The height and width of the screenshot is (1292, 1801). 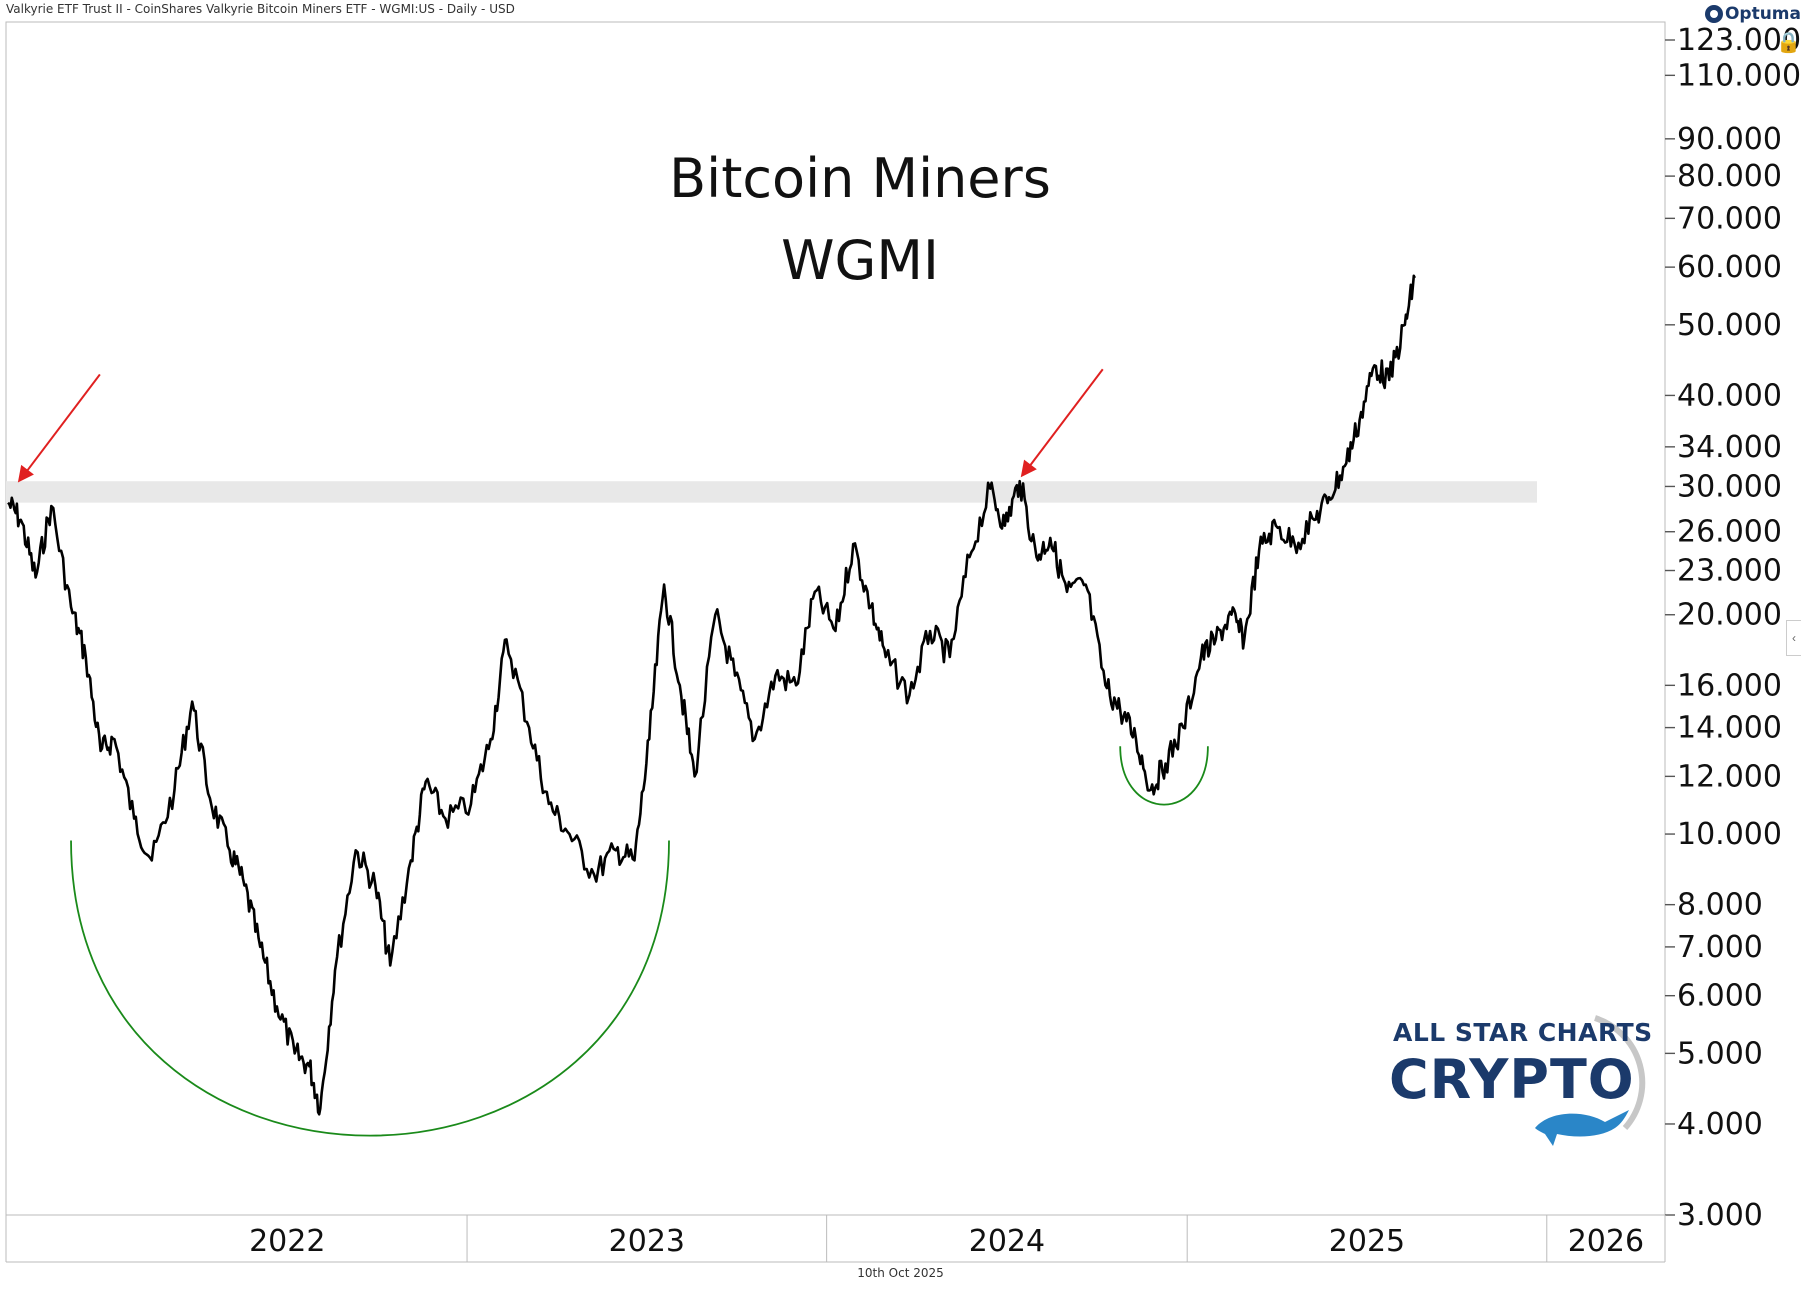 What do you see at coordinates (1729, 325) in the screenshot?
I see `y-tick-label-6: 50.000` at bounding box center [1729, 325].